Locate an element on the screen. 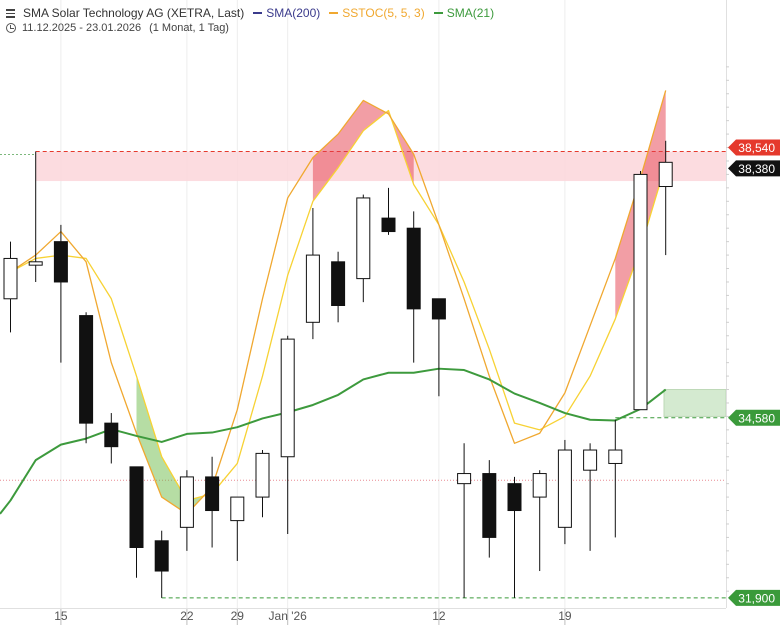 The height and width of the screenshot is (625, 780). price-label-text: 38,540 is located at coordinates (756, 148).